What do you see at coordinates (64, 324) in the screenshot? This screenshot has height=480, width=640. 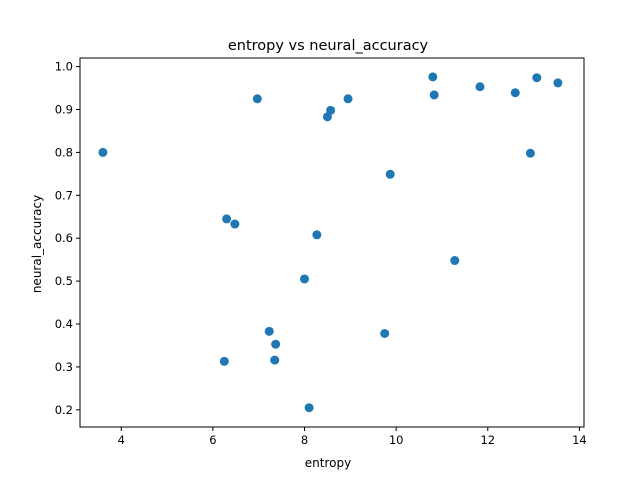 I see `y-tick-label: 0.4` at bounding box center [64, 324].